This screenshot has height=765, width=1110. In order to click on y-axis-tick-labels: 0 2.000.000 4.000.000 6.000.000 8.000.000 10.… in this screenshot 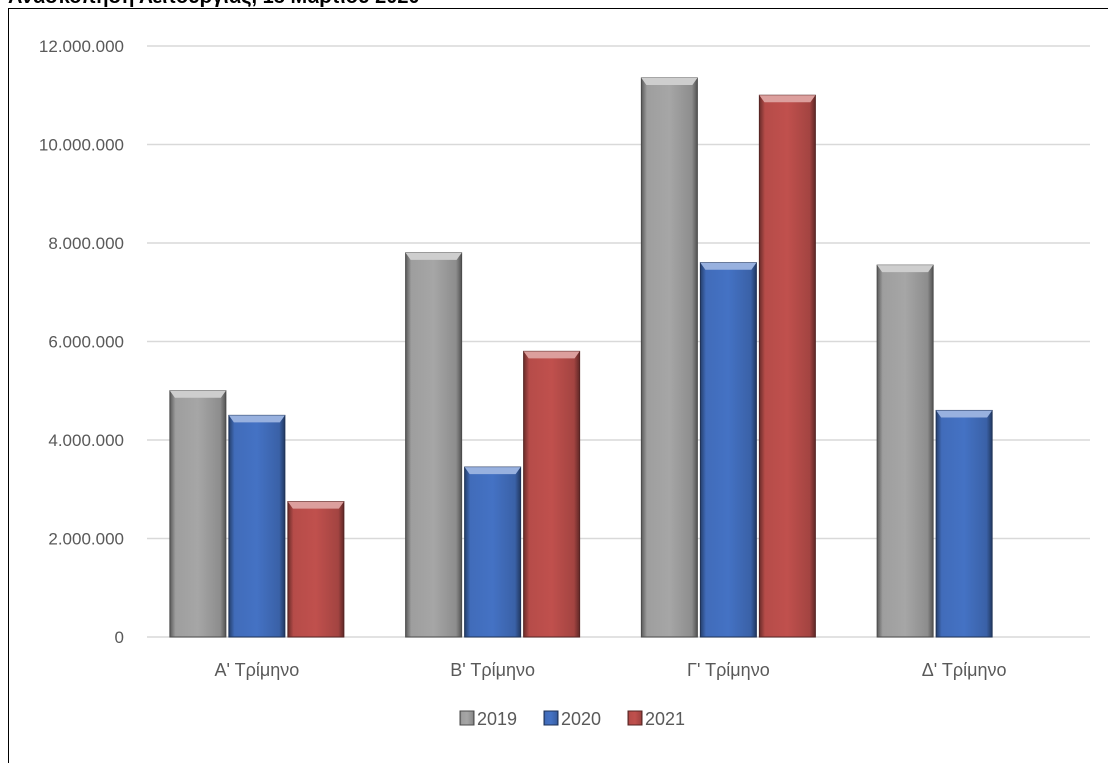, I will do `click(81, 342)`.